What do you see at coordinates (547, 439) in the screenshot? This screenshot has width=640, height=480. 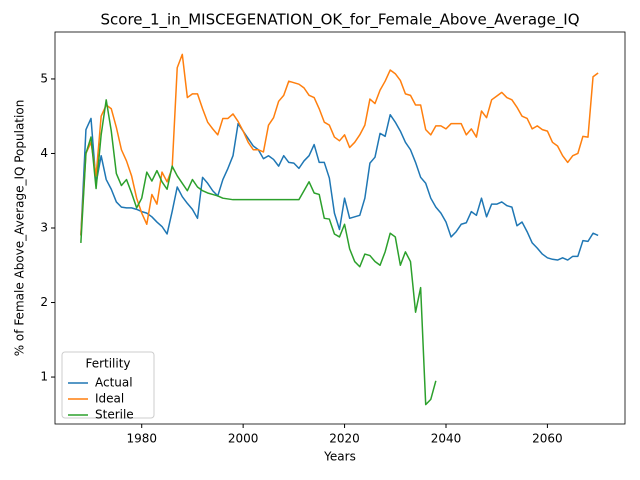 I see `x-tick-label: 2060` at bounding box center [547, 439].